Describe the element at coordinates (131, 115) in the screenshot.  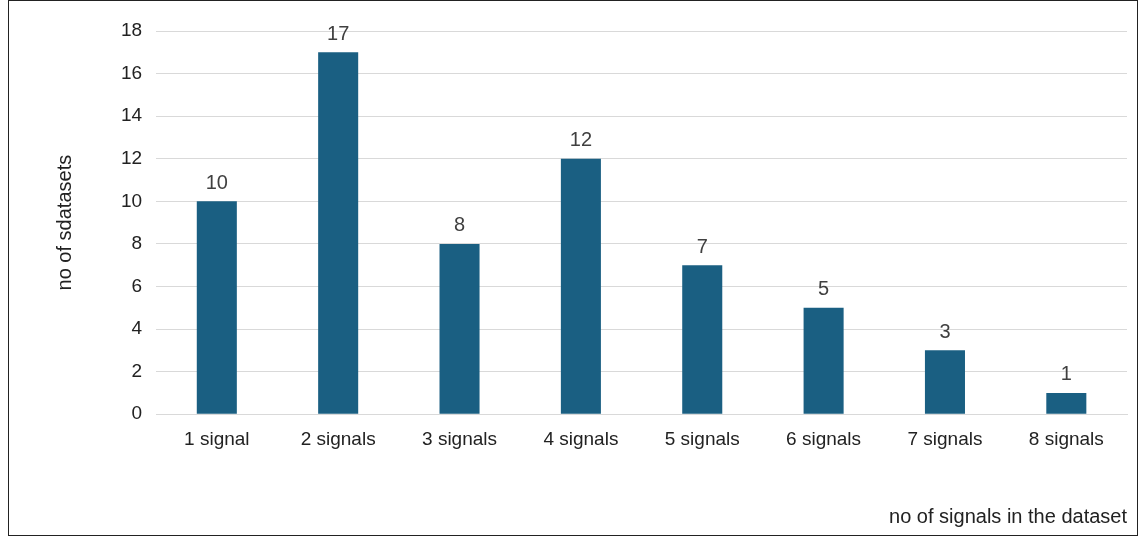
I see `y-tick-label: 14` at that location.